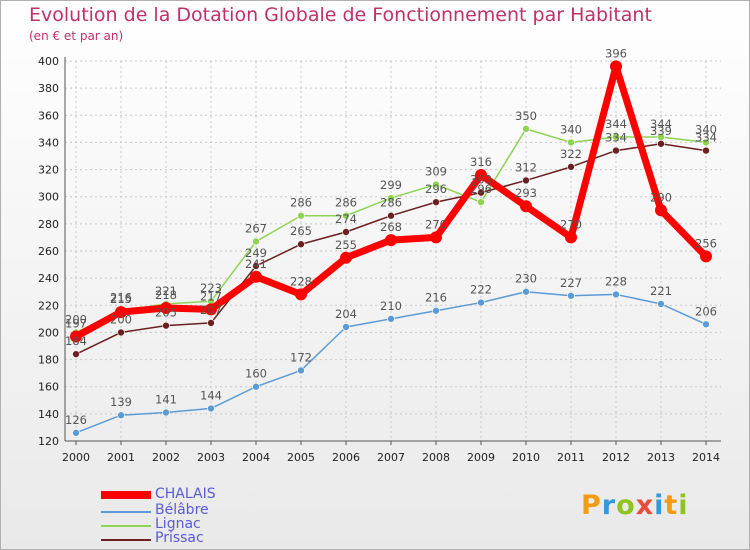  What do you see at coordinates (48, 142) in the screenshot?
I see `y-tick-label: 340` at bounding box center [48, 142].